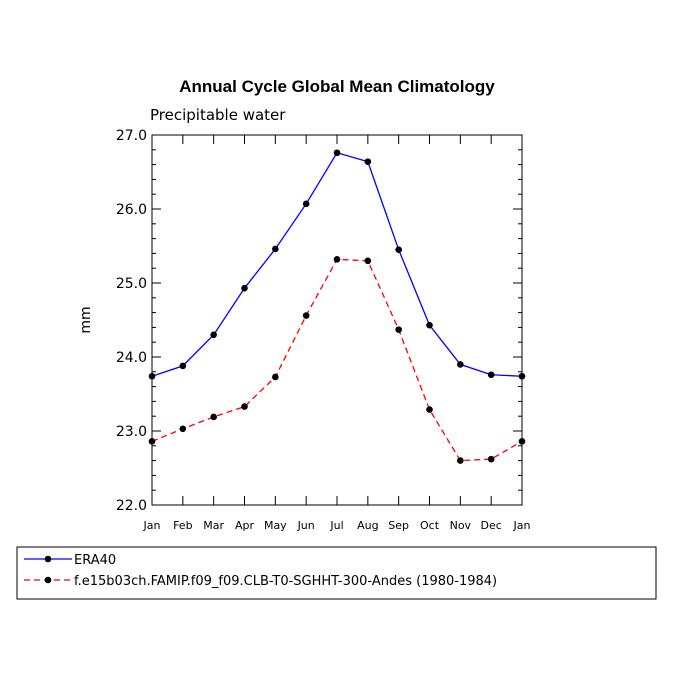  I want to click on x-tick-label: Dec, so click(491, 525).